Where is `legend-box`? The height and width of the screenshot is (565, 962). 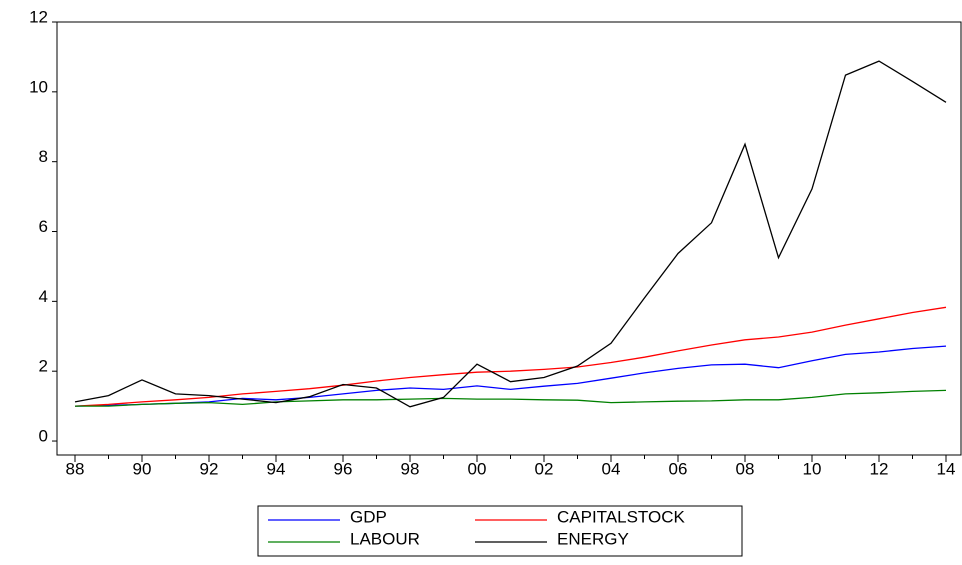 legend-box is located at coordinates (500, 531).